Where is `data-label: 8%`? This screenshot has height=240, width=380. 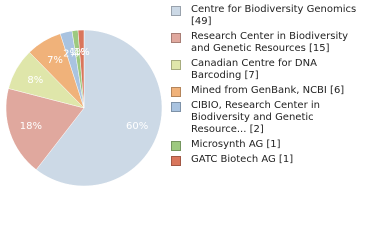
data-label: 8% is located at coordinates (35, 80).